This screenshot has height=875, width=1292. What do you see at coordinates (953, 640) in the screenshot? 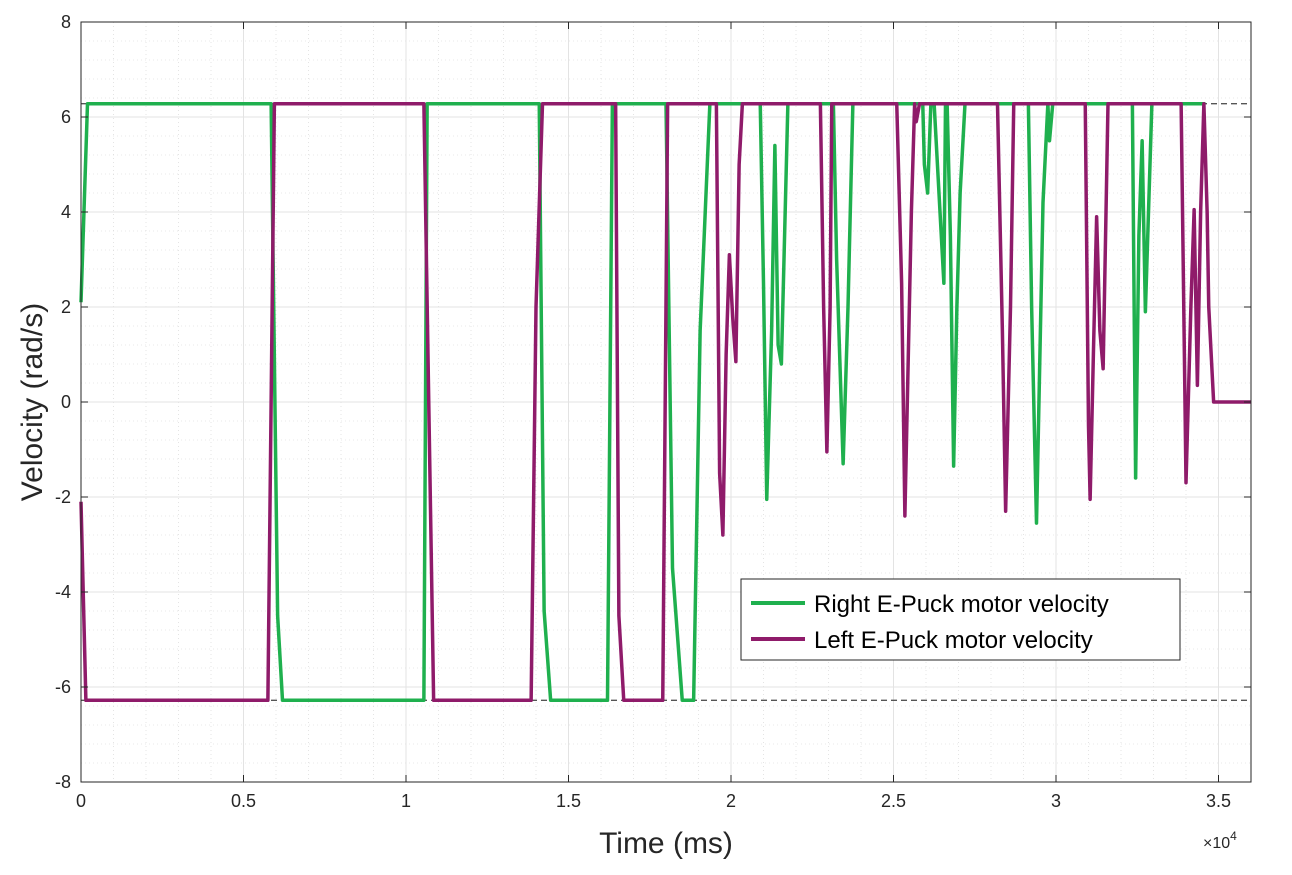
I see `legend-label-left: Left E-Puck motor velocity` at bounding box center [953, 640].